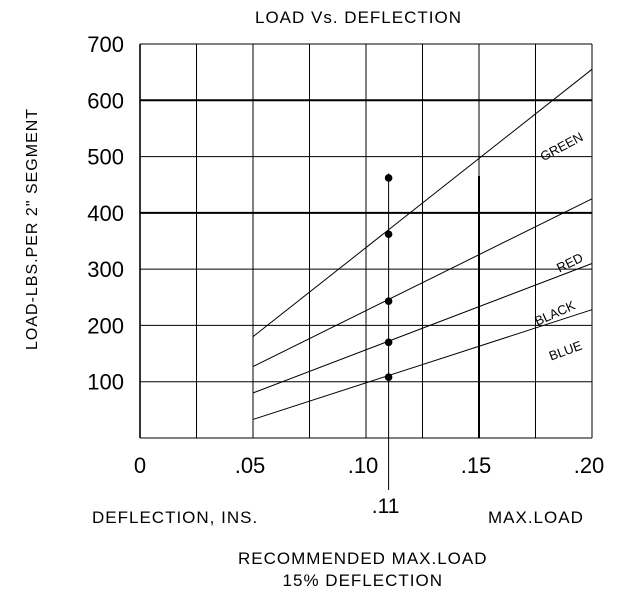 The image size is (635, 605). I want to click on y-tick-label: 200, so click(105, 325).